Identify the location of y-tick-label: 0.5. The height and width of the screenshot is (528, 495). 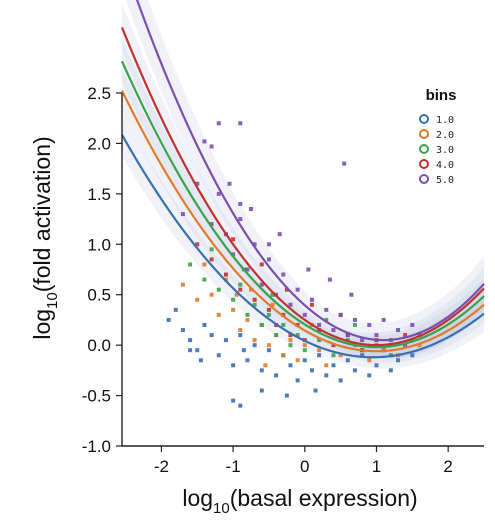
(99, 295).